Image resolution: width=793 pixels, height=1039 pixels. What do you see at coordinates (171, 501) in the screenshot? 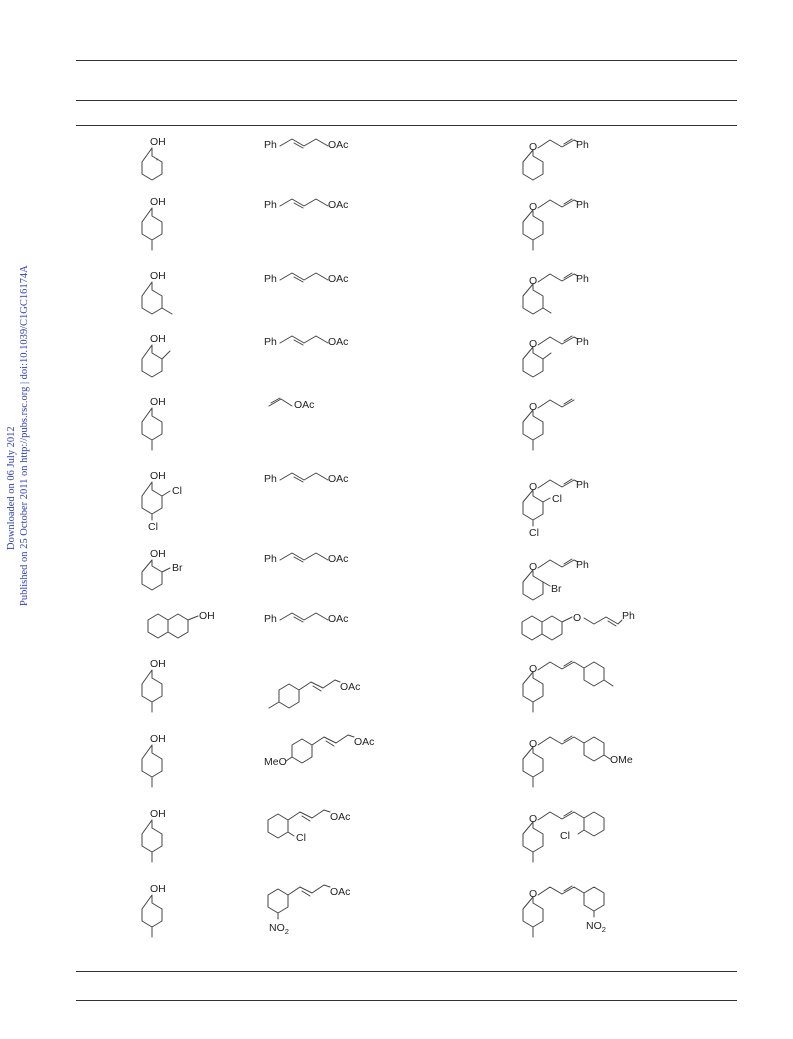
I see `phenol-structure: OH Cl Cl` at bounding box center [171, 501].